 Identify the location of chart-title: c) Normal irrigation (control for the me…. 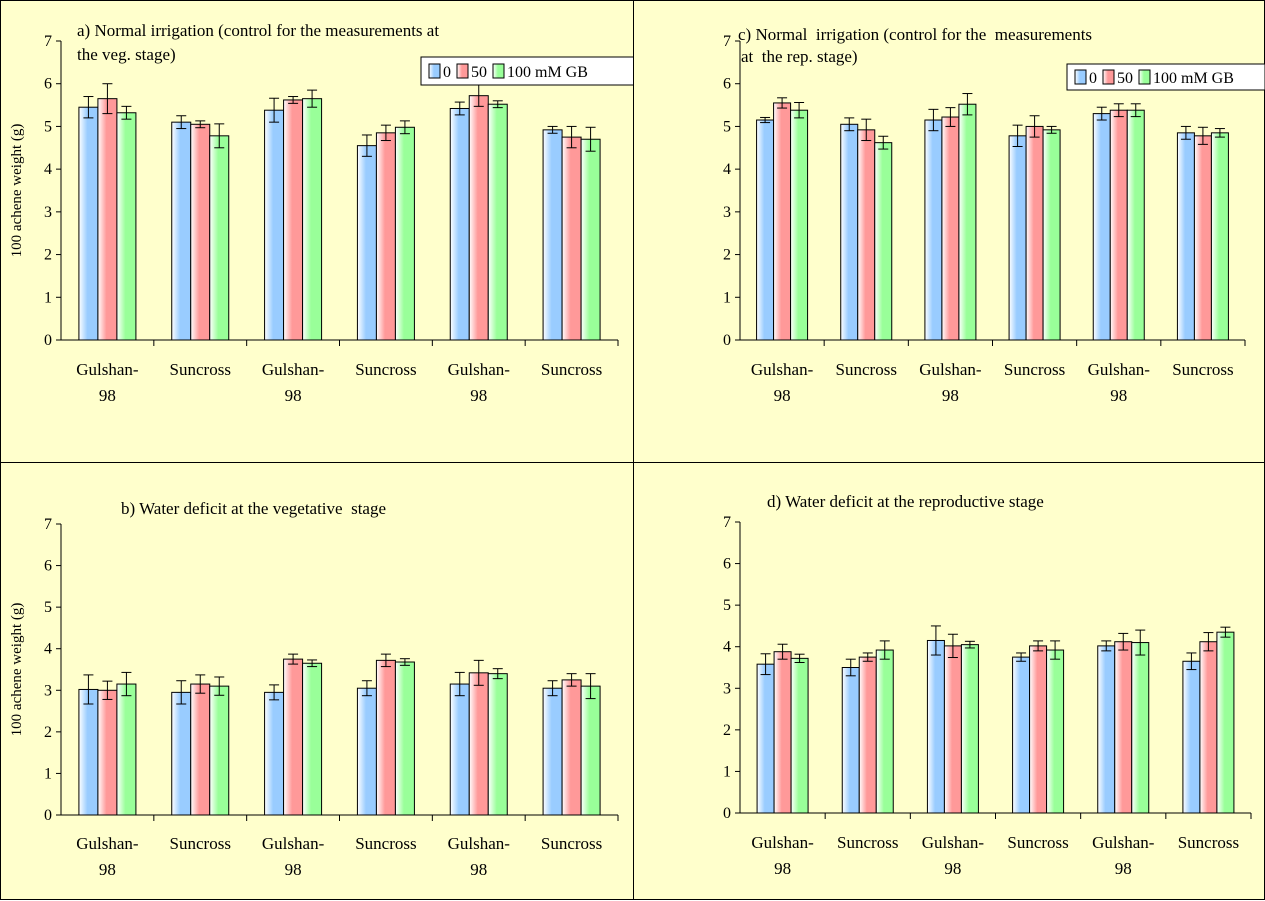
(915, 34).